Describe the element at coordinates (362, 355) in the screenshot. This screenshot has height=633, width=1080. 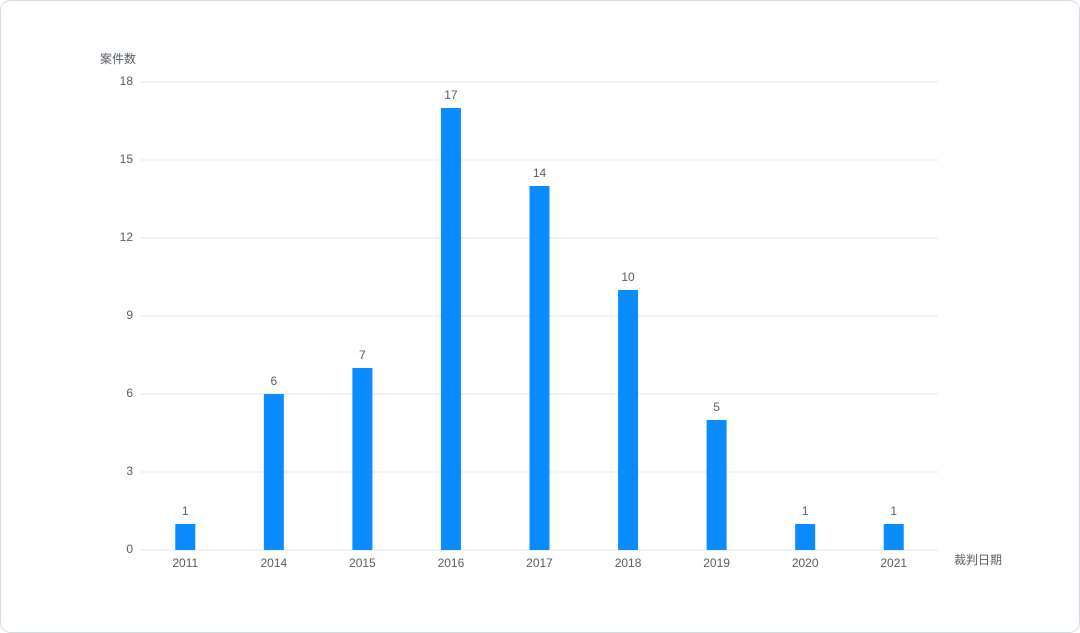
I see `data-label: 7` at that location.